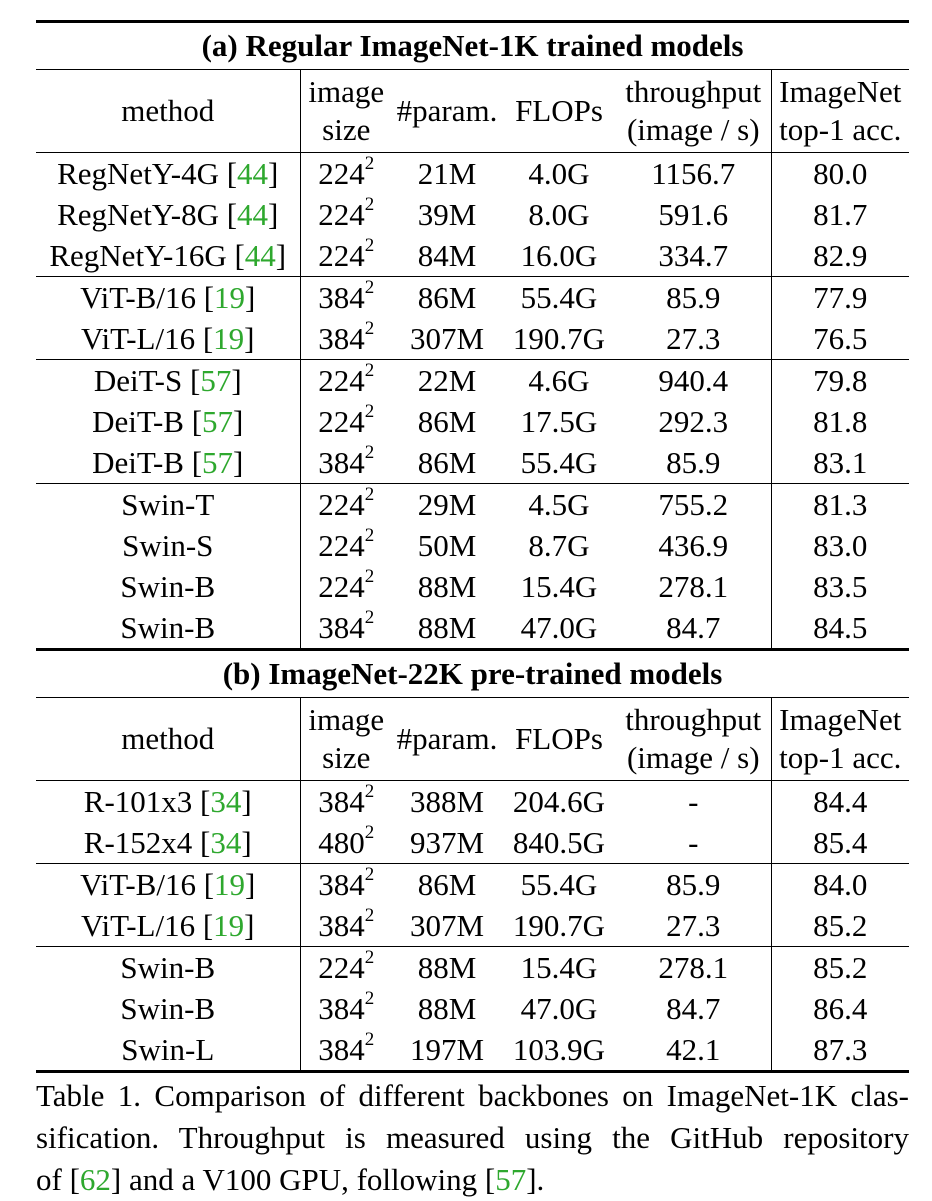  What do you see at coordinates (168, 545) in the screenshot?
I see `method-name: Swin-S` at bounding box center [168, 545].